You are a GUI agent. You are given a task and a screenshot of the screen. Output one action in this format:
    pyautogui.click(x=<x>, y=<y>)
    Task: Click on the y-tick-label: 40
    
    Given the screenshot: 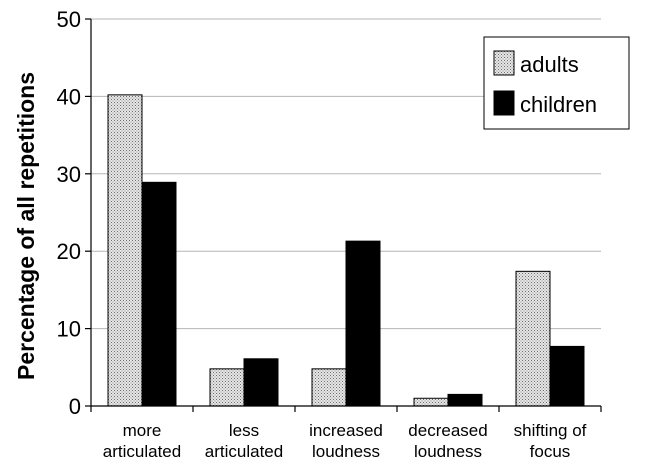 What is the action you would take?
    pyautogui.click(x=69, y=96)
    